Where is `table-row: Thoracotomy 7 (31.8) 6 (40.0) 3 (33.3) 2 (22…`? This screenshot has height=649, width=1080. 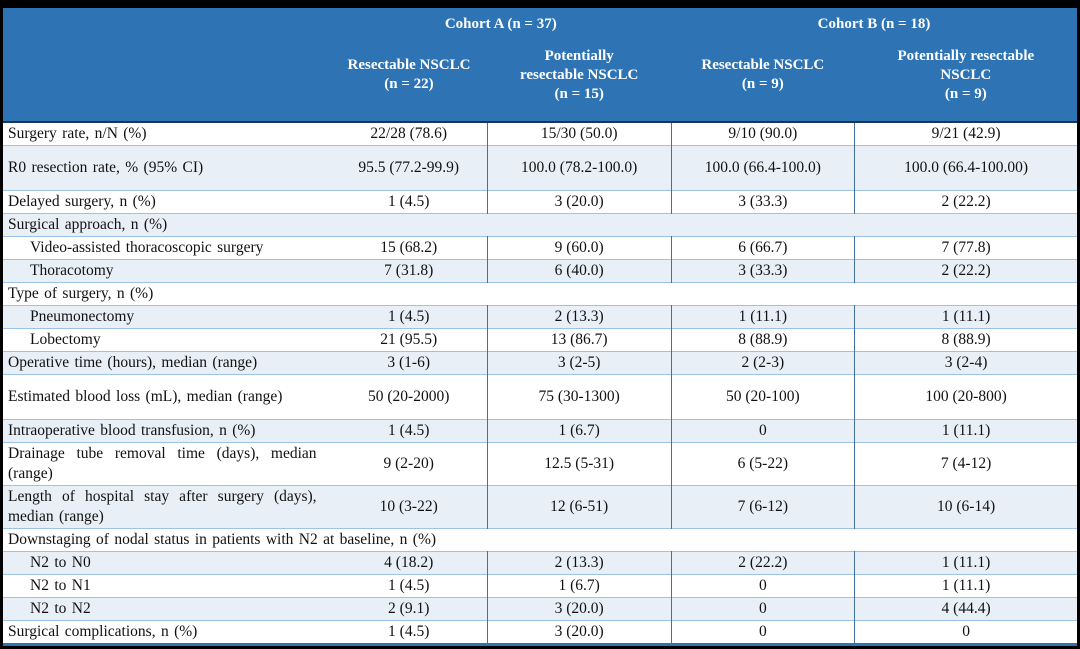 table-row: Thoracotomy 7 (31.8) 6 (40.0) 3 (33.3) 2 (22… is located at coordinates (540, 271).